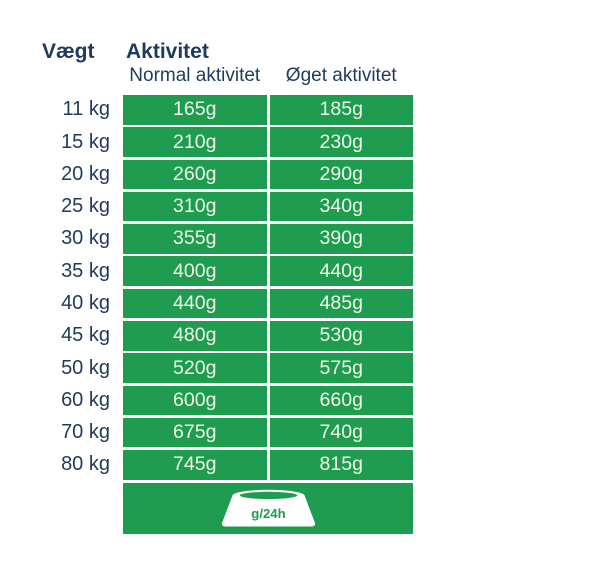 The width and height of the screenshot is (600, 575). Describe the element at coordinates (195, 142) in the screenshot. I see `normal-activity-cell: 210g` at that location.